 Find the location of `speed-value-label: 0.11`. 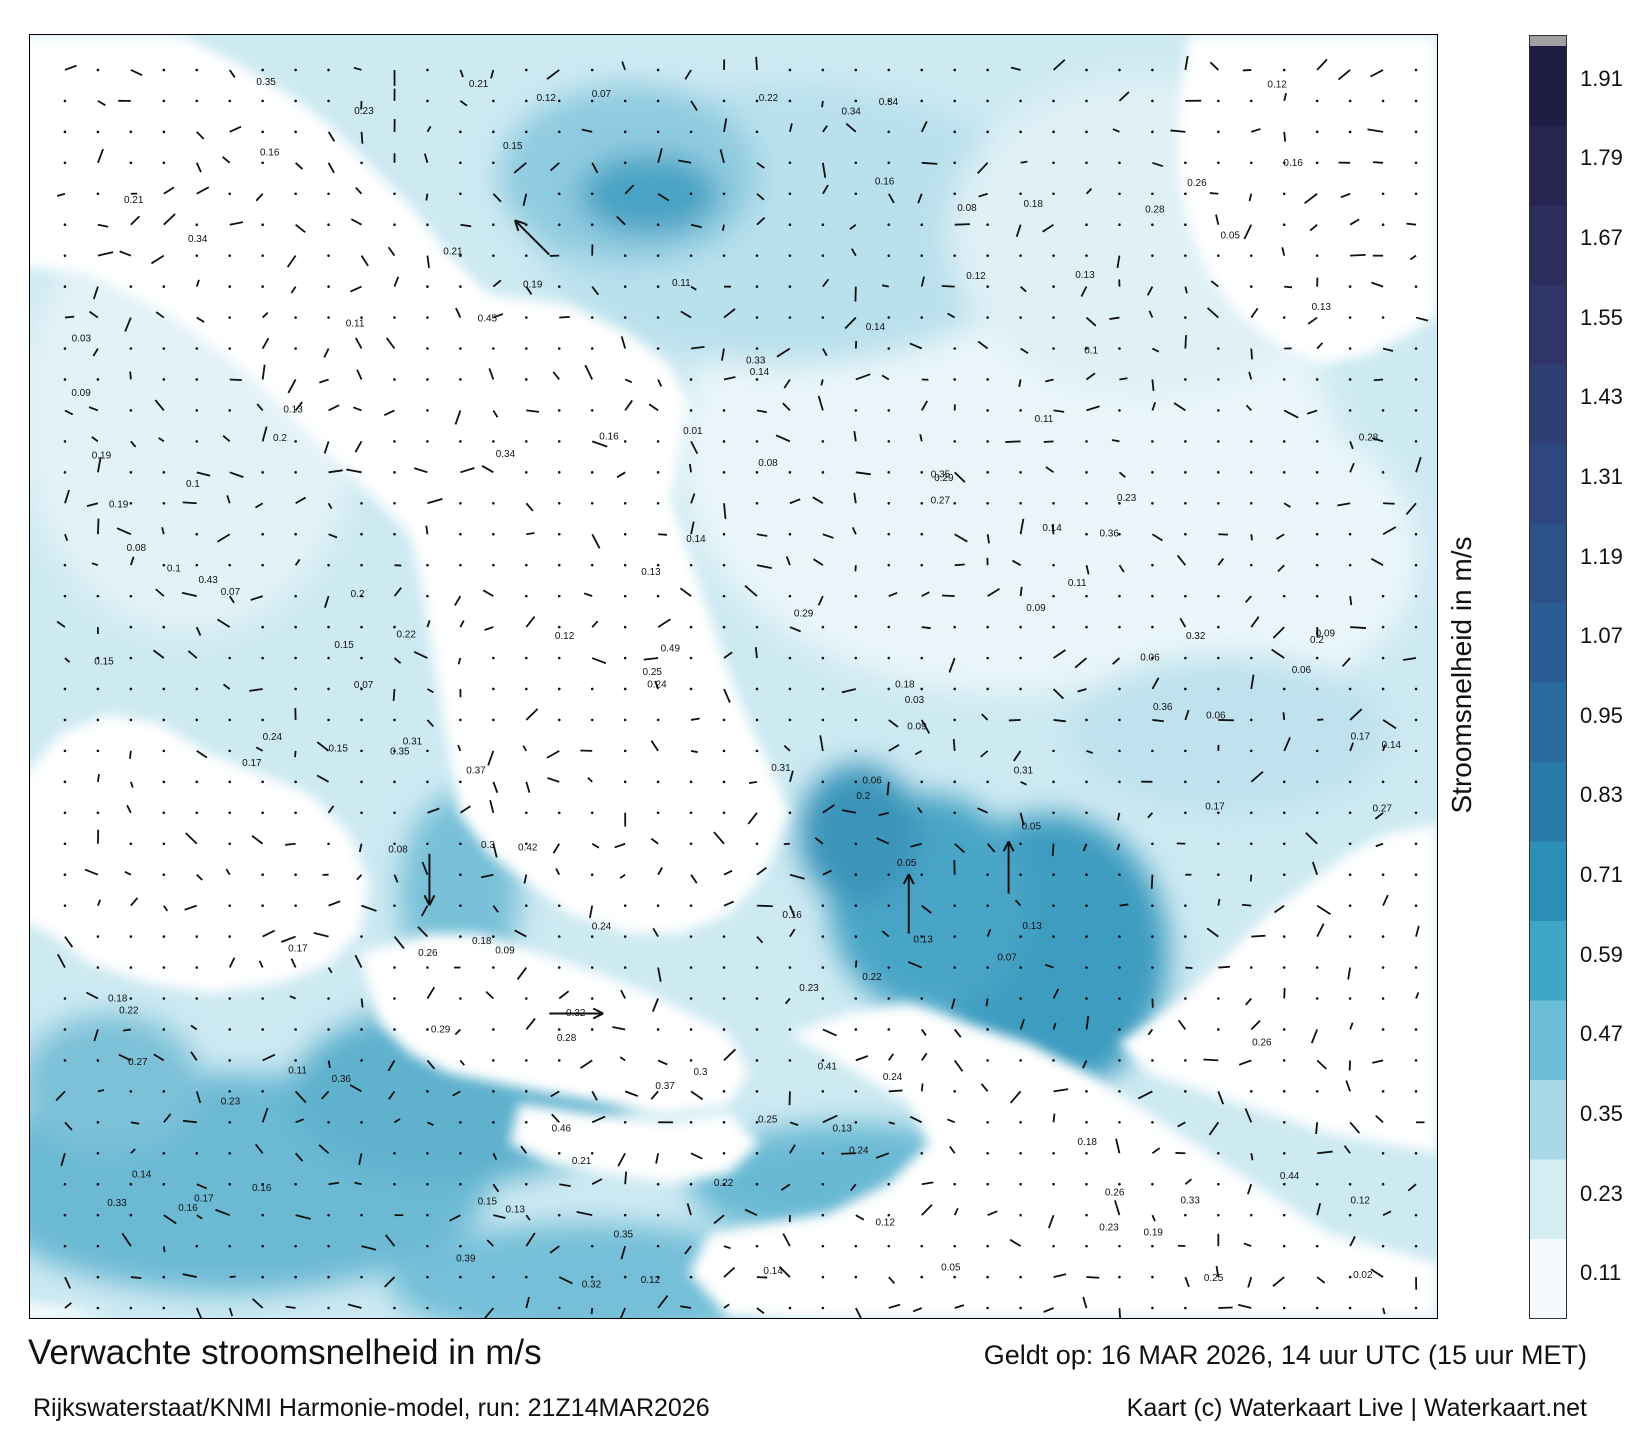

speed-value-label: 0.11 is located at coordinates (1044, 419).